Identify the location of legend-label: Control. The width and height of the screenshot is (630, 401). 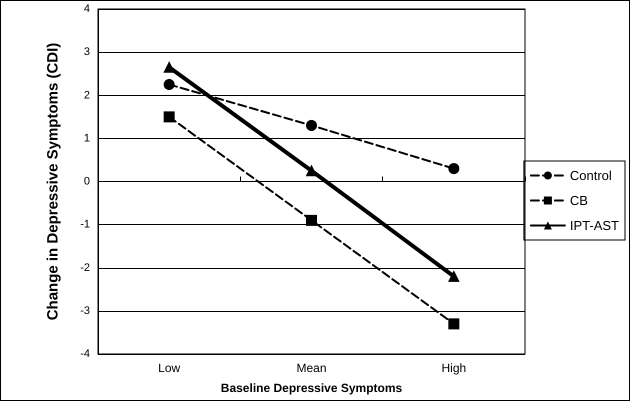
(591, 175).